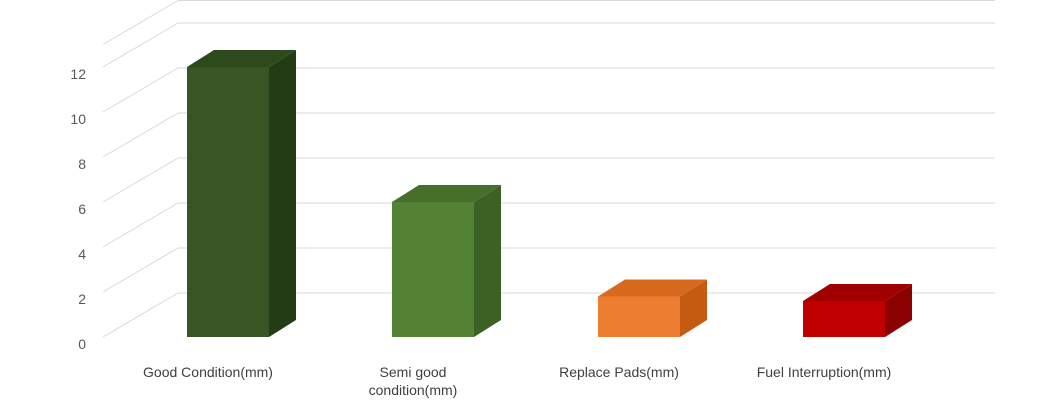 Image resolution: width=1061 pixels, height=409 pixels. Describe the element at coordinates (413, 372) in the screenshot. I see `x-tick-label-line: Semi good` at that location.